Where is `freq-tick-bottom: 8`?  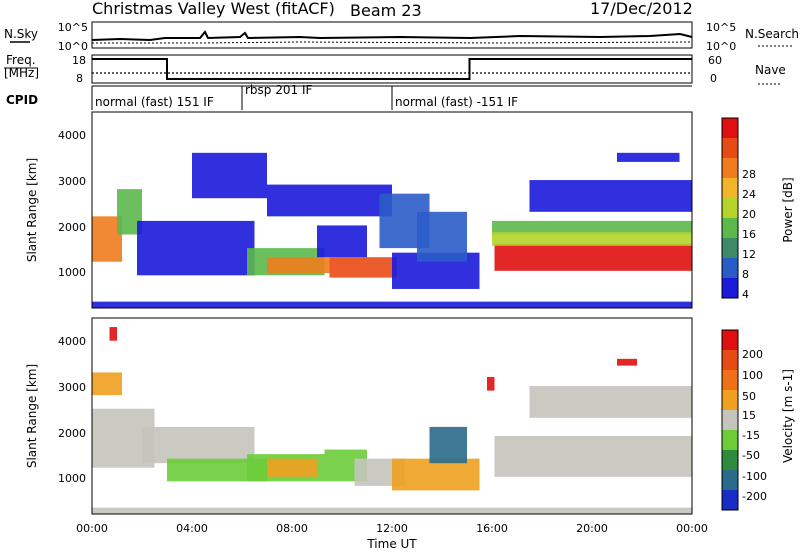 freq-tick-bottom: 8 is located at coordinates (79, 78).